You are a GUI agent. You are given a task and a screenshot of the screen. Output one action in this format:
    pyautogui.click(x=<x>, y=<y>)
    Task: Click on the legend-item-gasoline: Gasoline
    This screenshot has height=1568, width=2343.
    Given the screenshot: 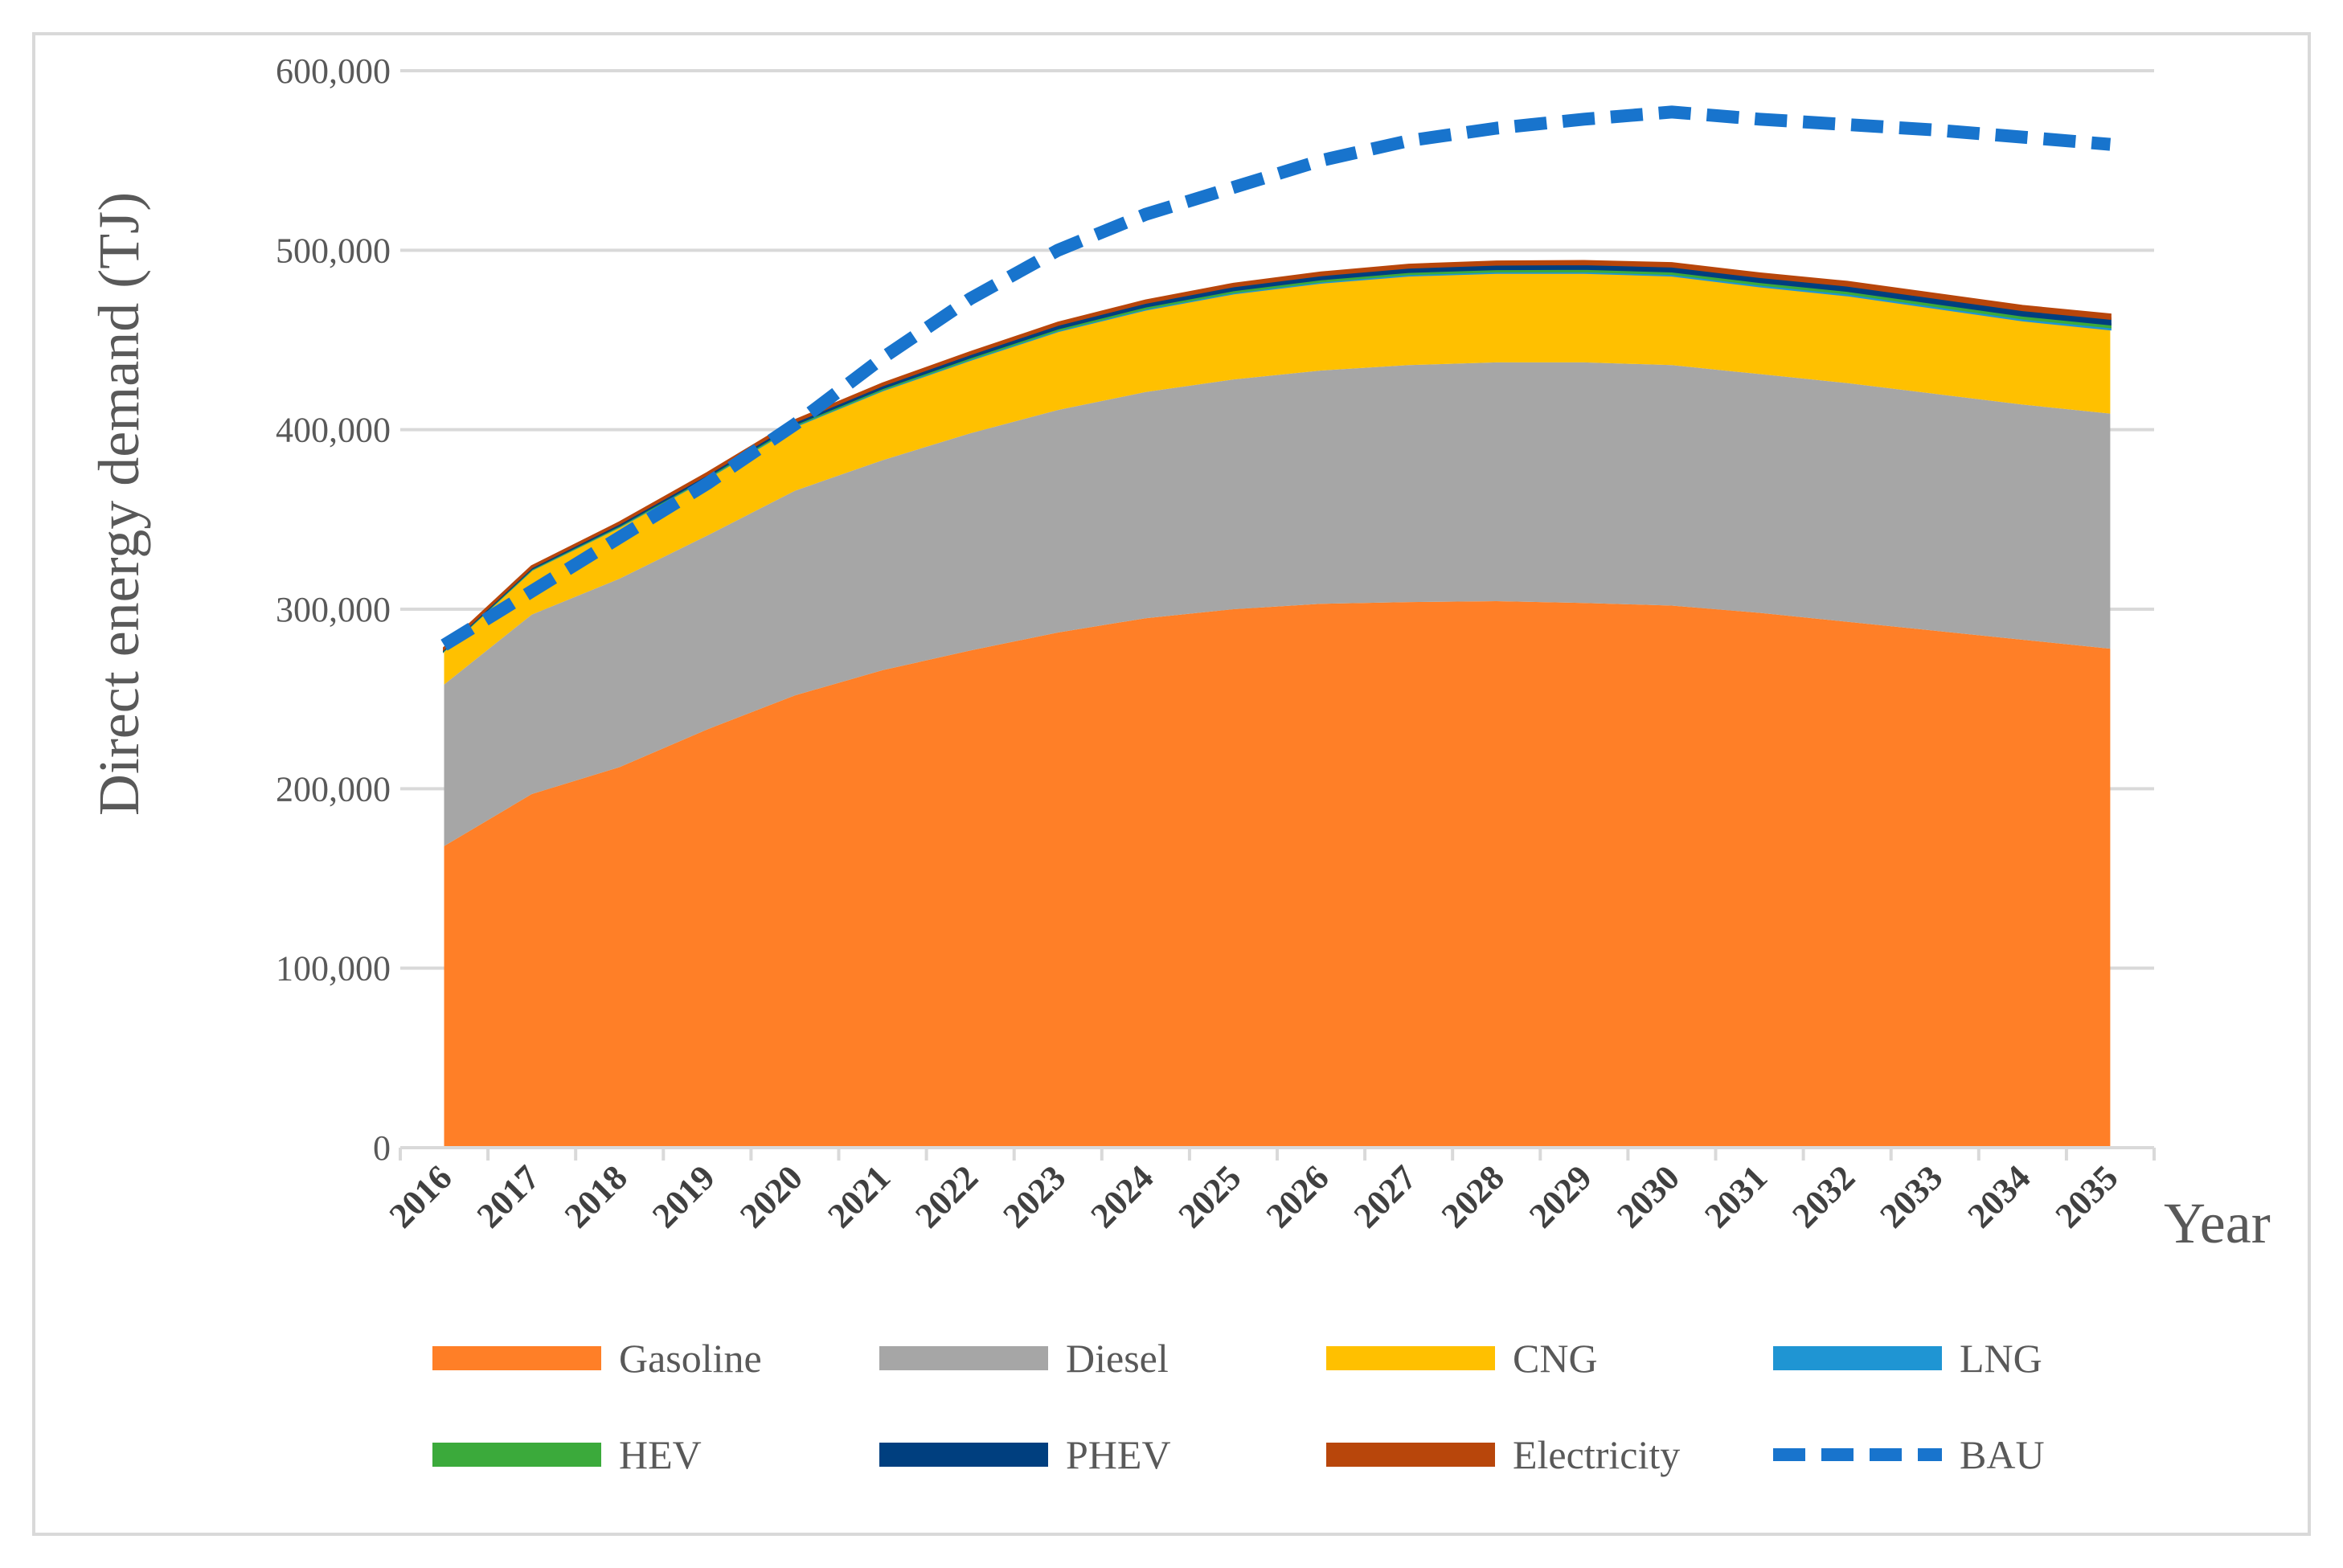 What is the action you would take?
    pyautogui.click(x=597, y=1358)
    